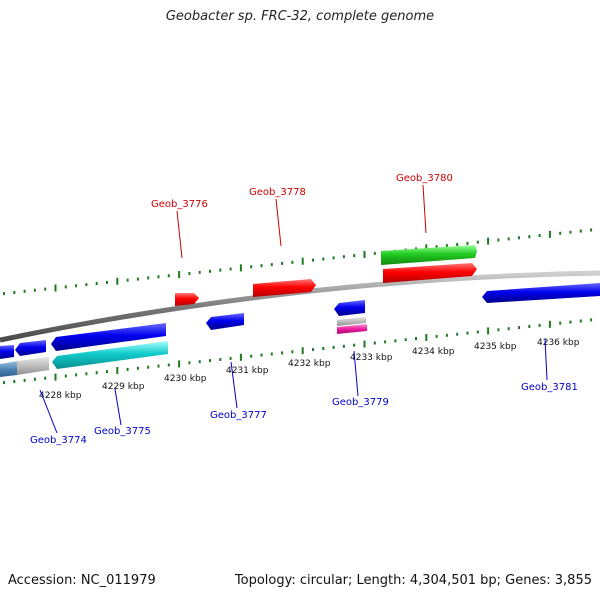  I want to click on gene-label-reverse: Geob_3775, so click(122, 431).